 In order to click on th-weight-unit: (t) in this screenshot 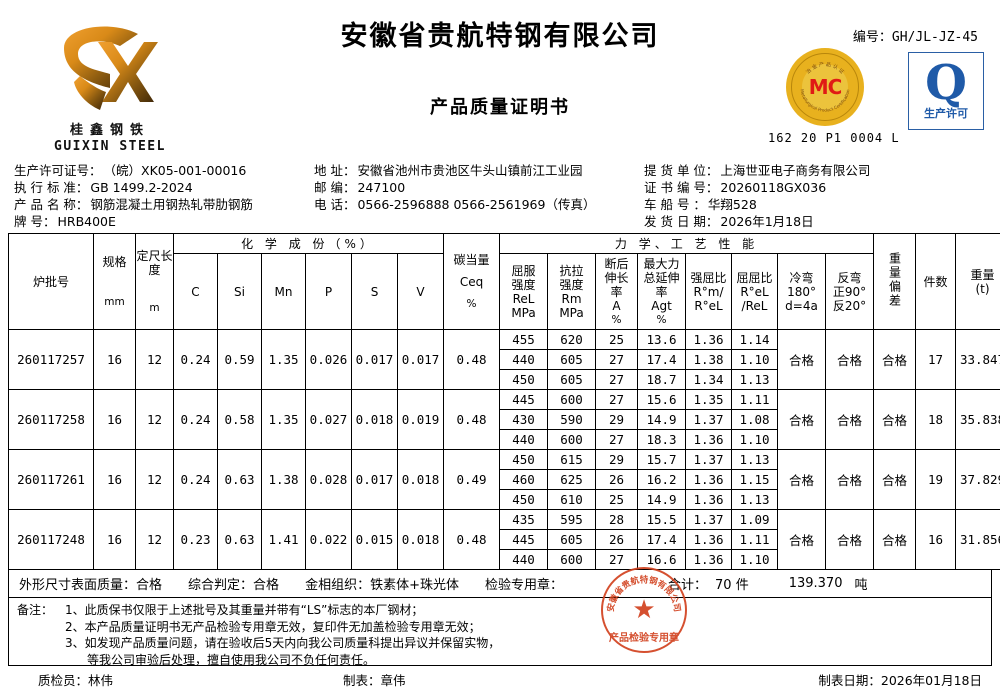, I will do `click(982, 288)`.